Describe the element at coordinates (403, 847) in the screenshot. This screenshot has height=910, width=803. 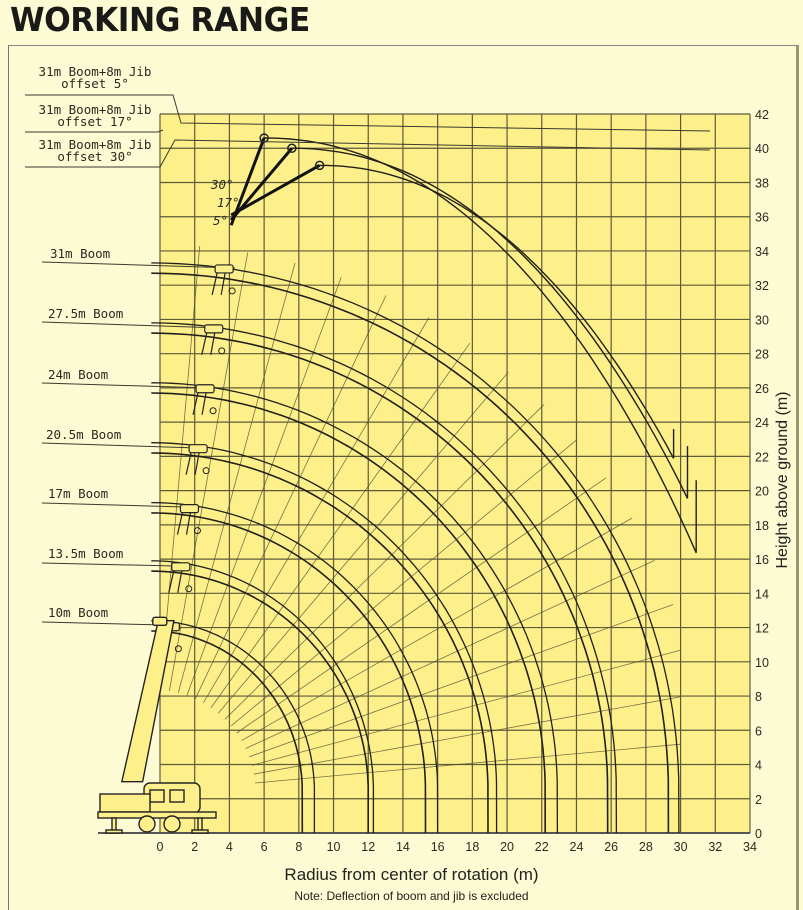
I see `x-tick-label: 14` at that location.